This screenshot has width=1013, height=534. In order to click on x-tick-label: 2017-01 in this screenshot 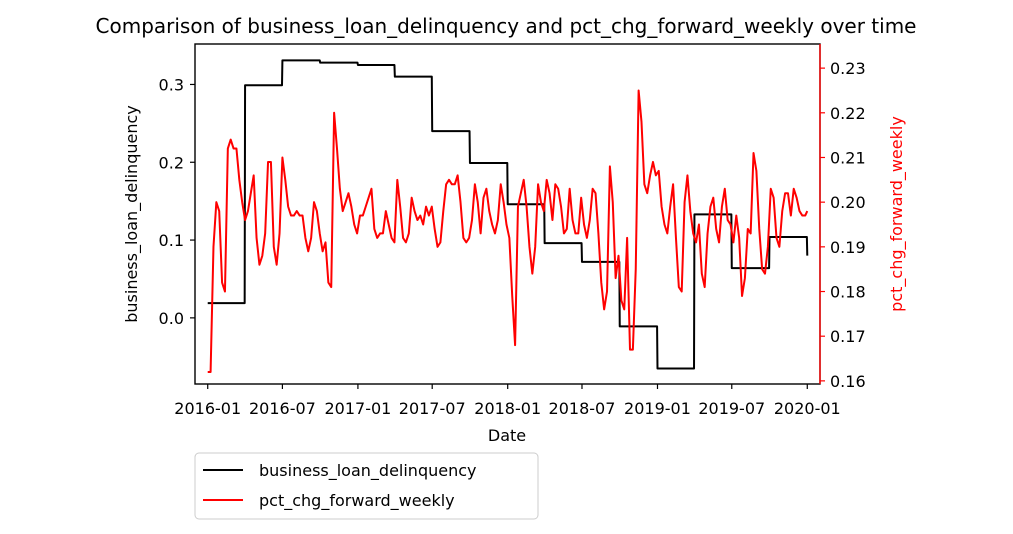, I will do `click(357, 408)`.